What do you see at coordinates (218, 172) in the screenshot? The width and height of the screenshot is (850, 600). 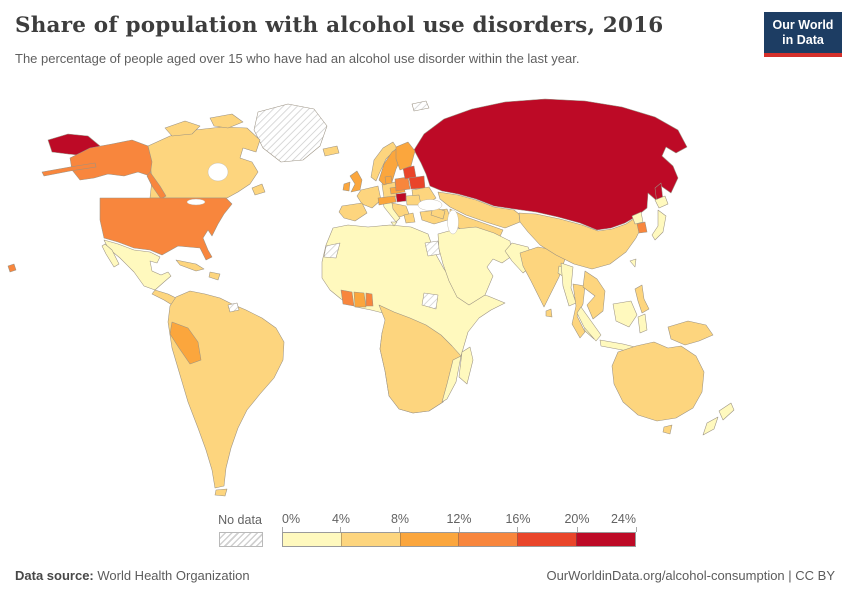 I see `hudson-bay` at bounding box center [218, 172].